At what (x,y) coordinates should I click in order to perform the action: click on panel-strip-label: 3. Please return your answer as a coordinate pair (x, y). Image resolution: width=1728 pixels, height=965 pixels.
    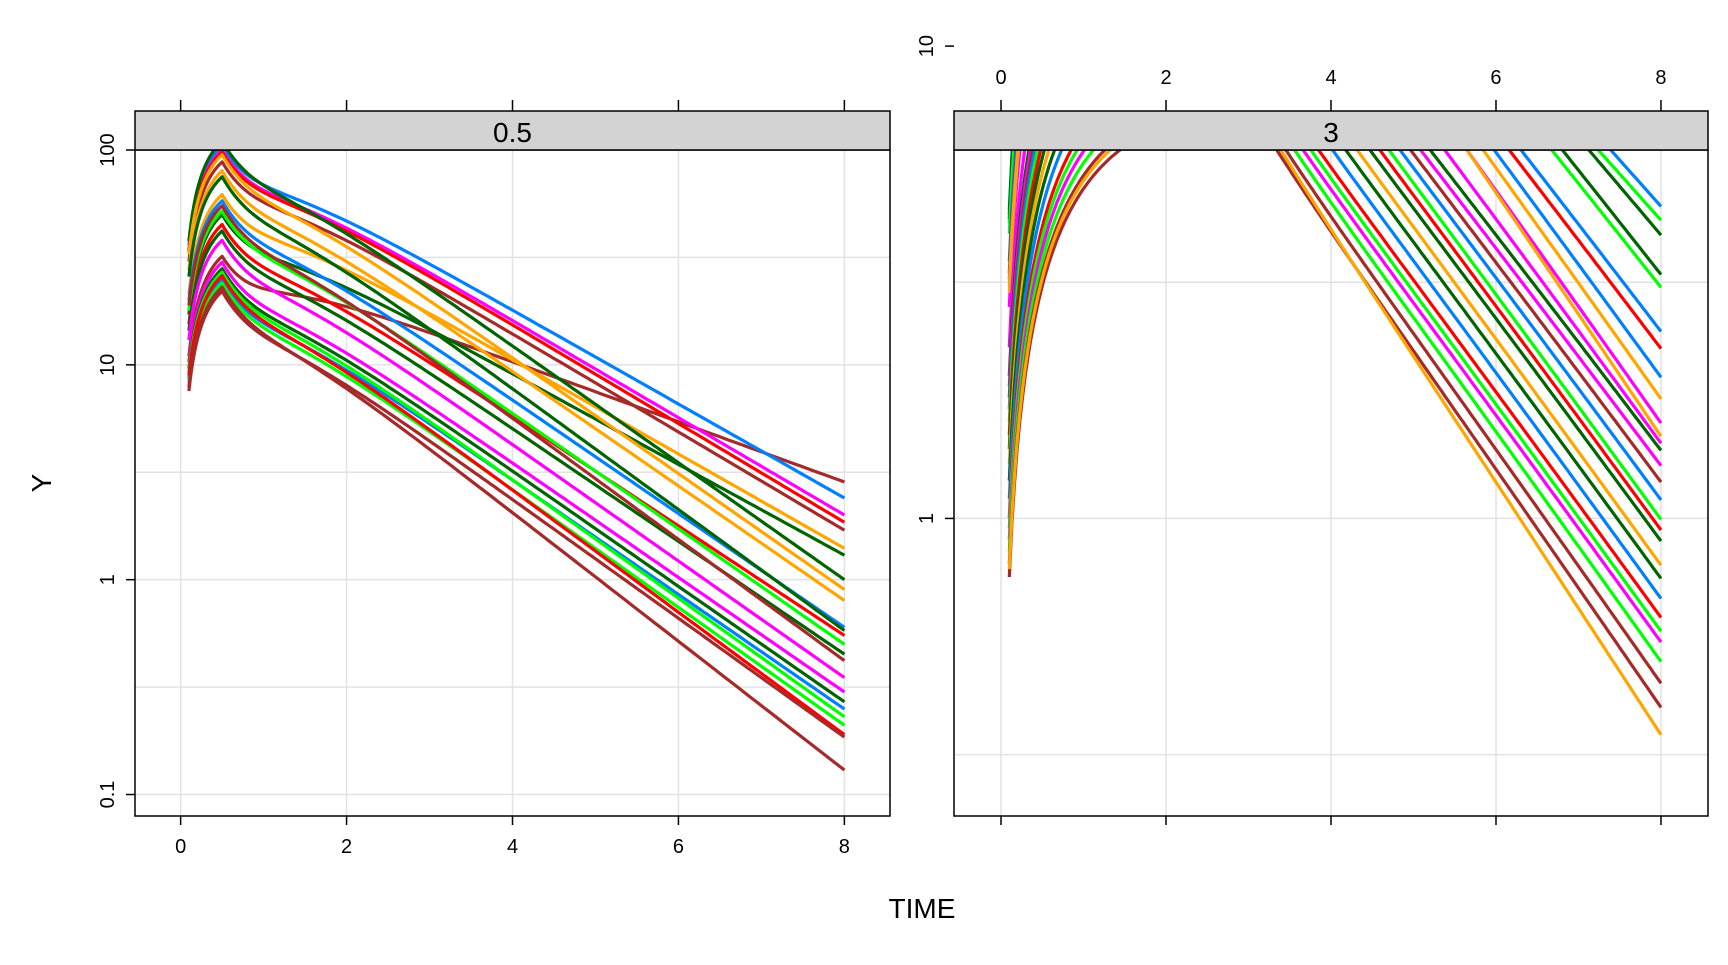
    Looking at the image, I should click on (1331, 132).